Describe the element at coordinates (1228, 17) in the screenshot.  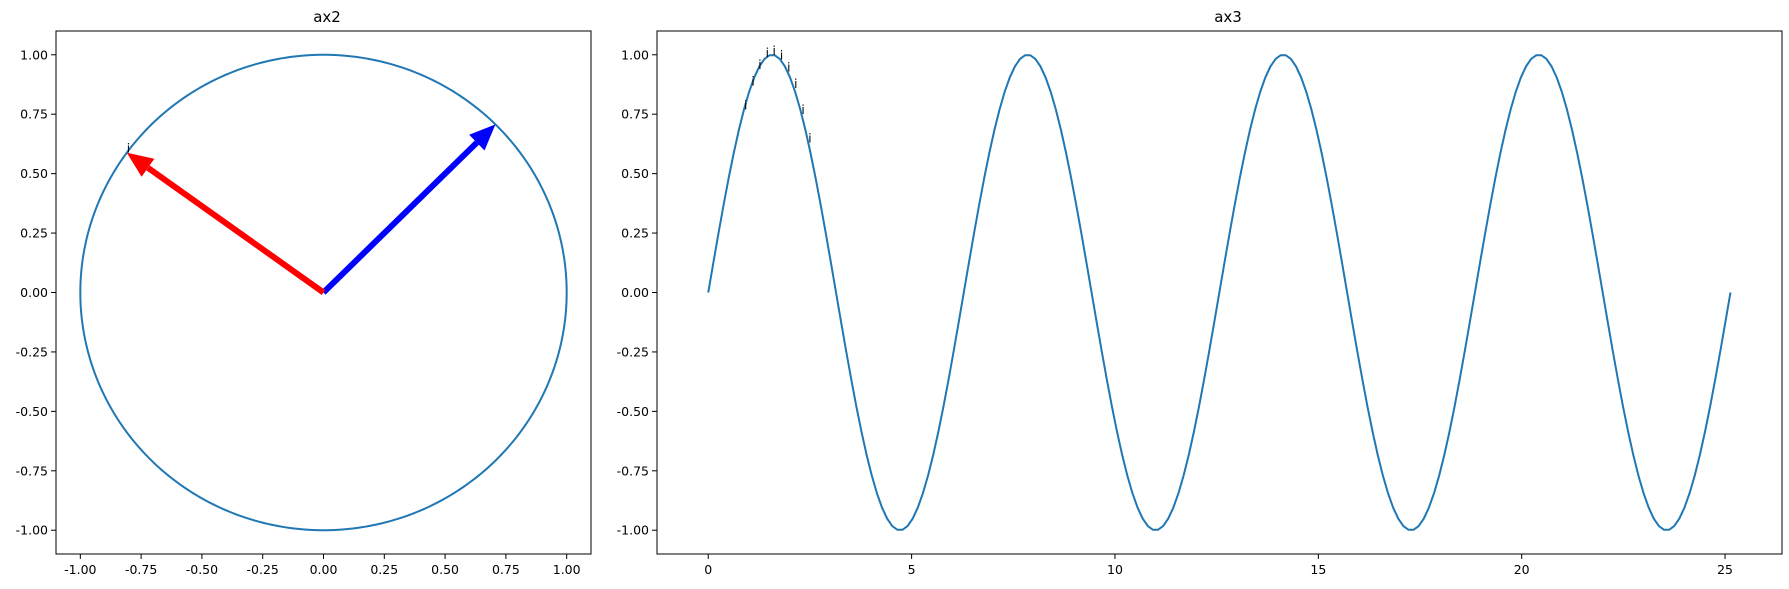
I see `ax3-title: ax3` at that location.